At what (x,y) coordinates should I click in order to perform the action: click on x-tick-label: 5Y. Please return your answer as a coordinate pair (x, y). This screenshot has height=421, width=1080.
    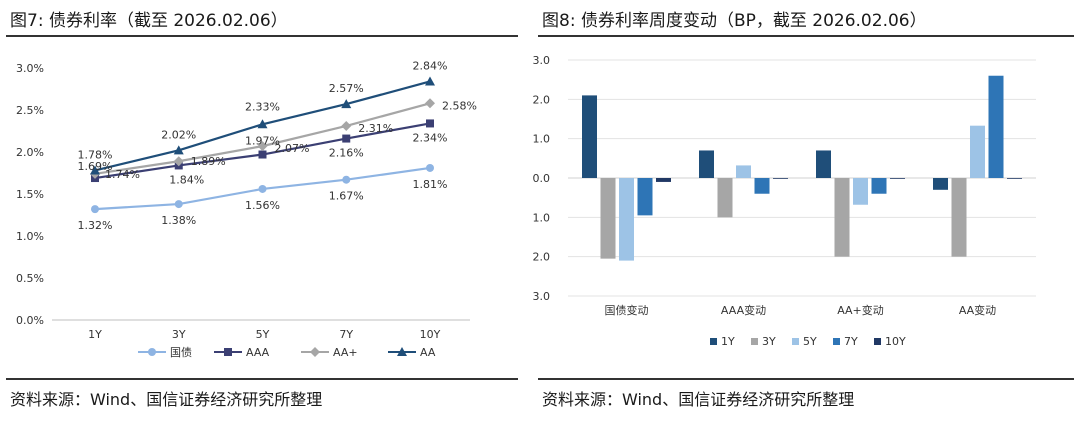
    Looking at the image, I should click on (263, 334).